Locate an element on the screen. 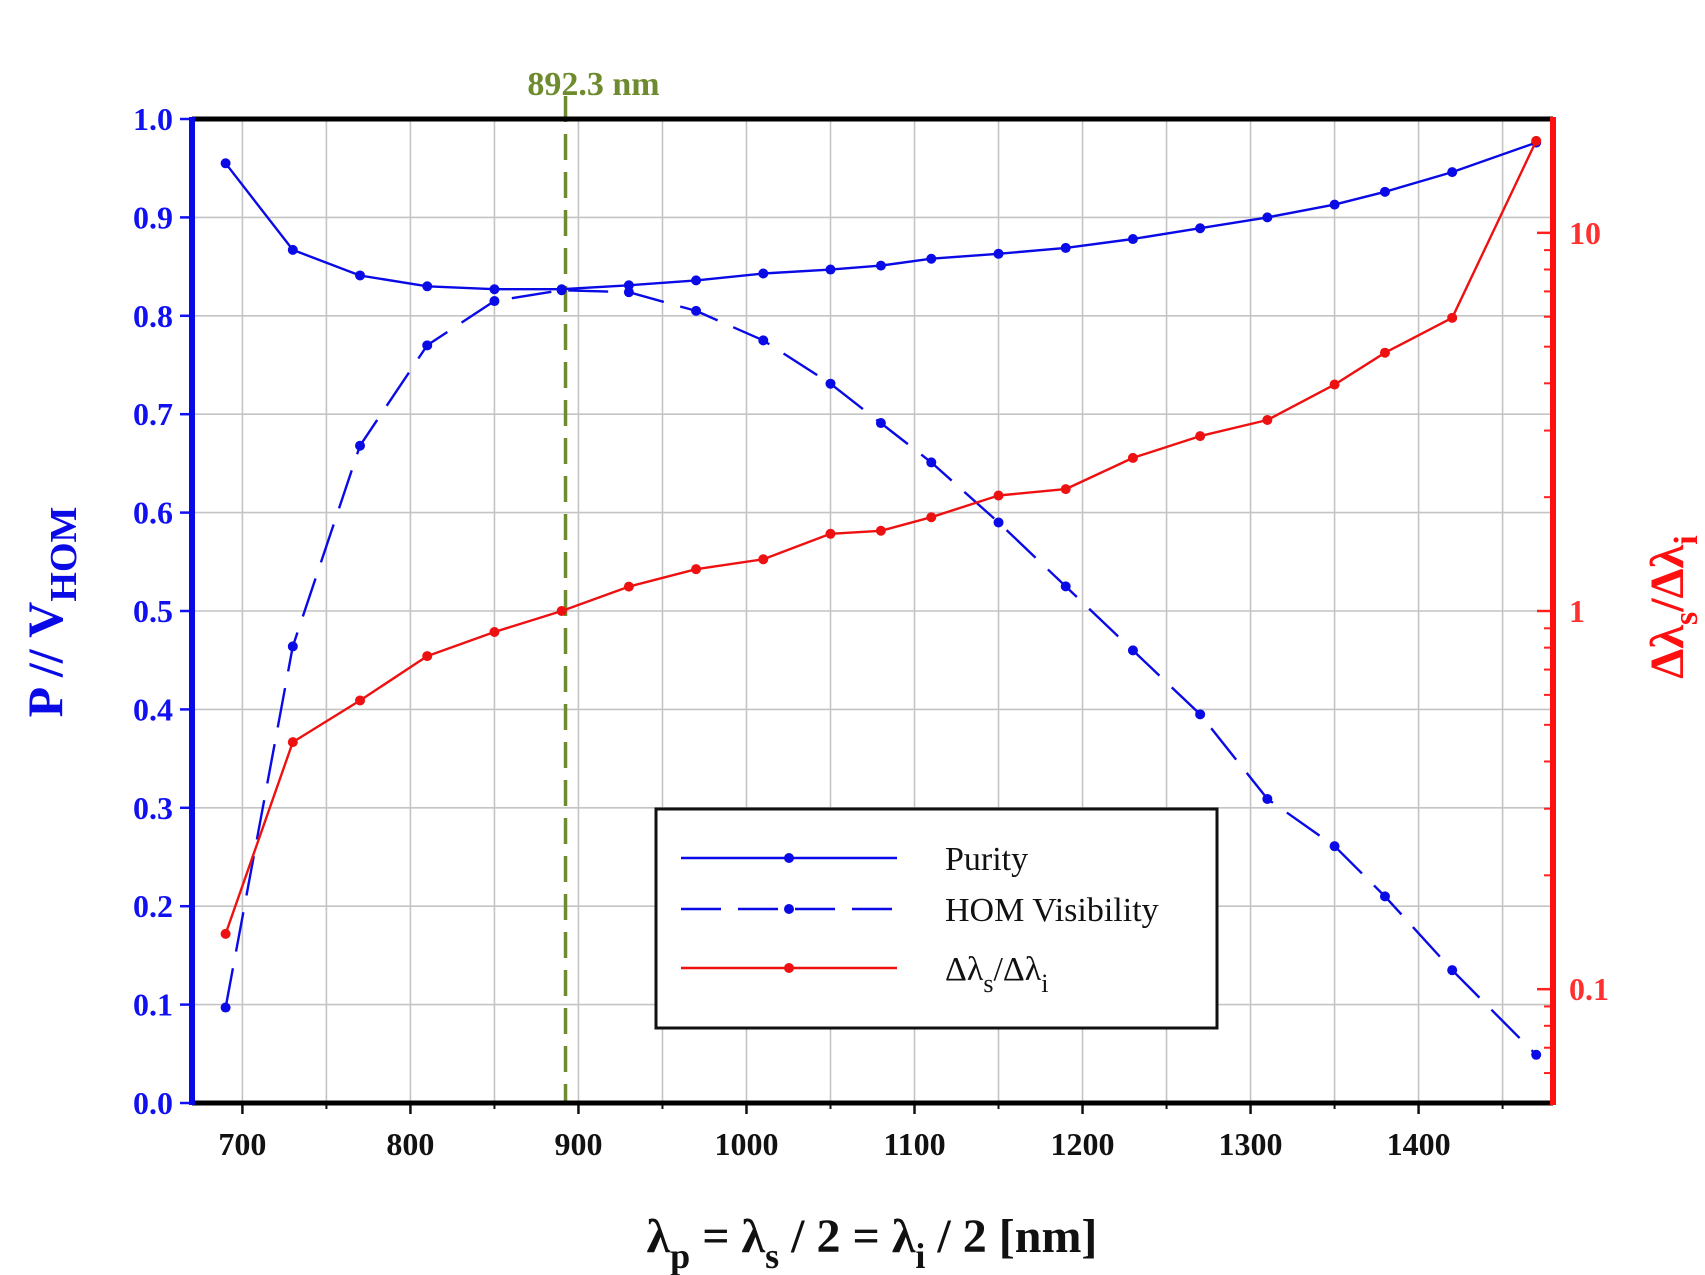  x-tick-label: 1300 is located at coordinates (1251, 1144).